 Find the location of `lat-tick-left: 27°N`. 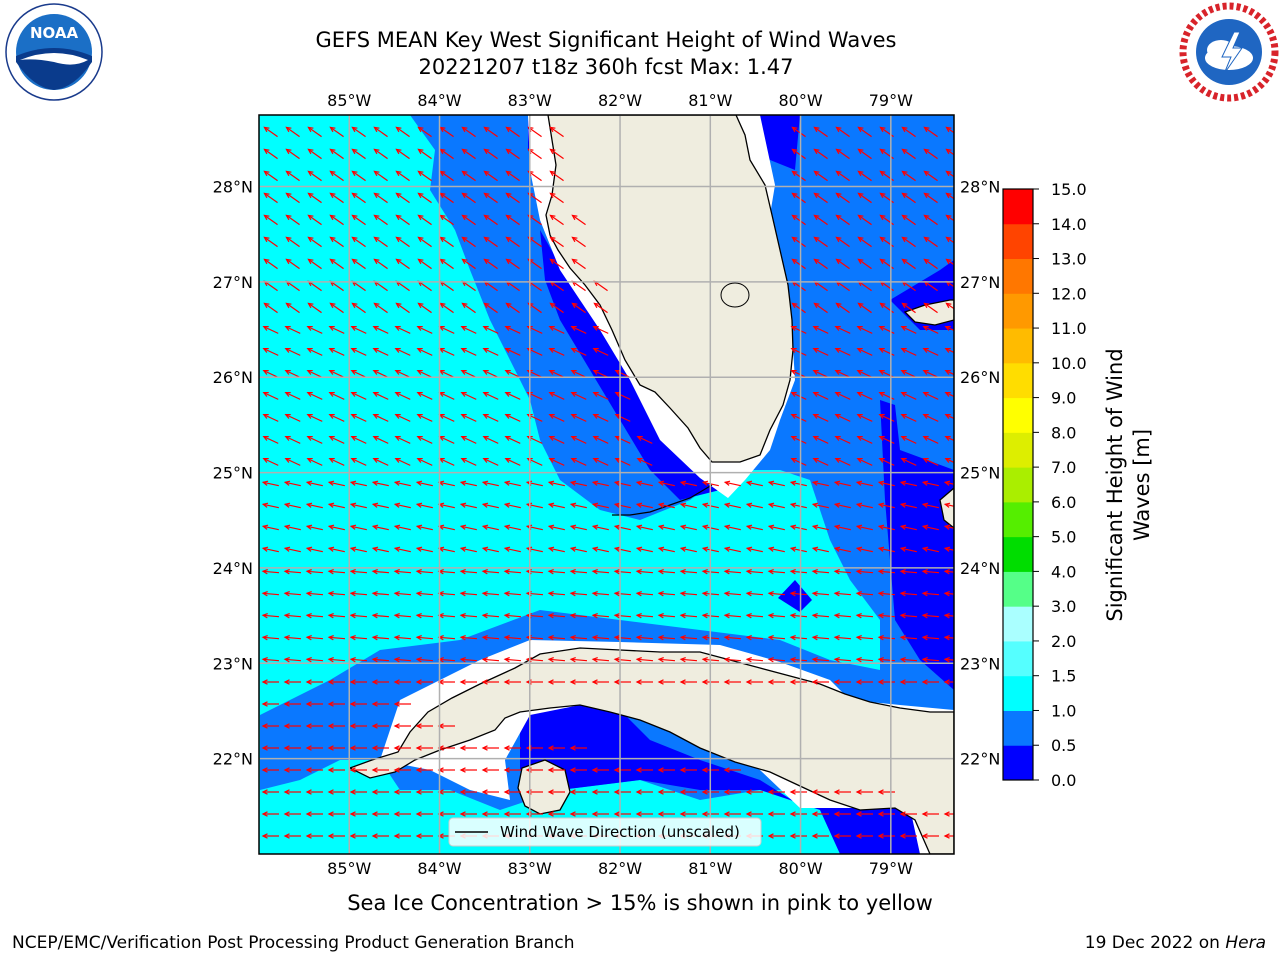

lat-tick-left: 27°N is located at coordinates (233, 282).